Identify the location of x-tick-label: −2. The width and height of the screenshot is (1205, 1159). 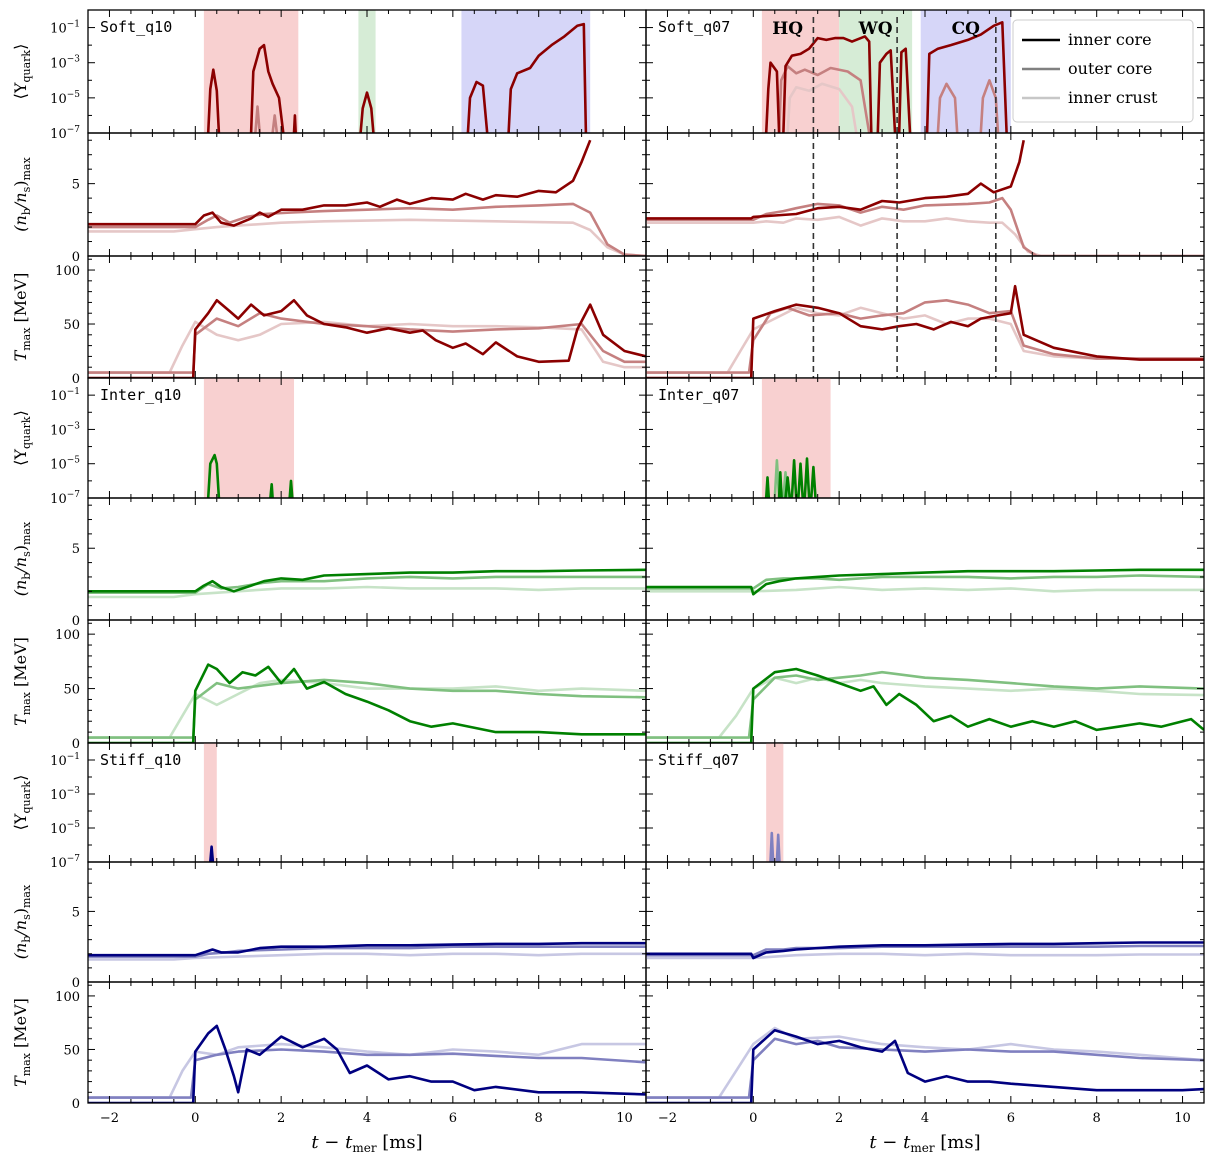
(109, 1118).